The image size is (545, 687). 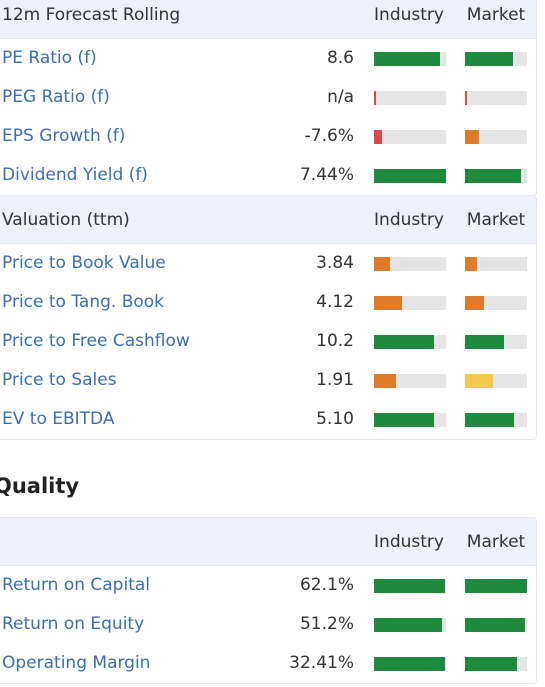 I want to click on metric-row: Return on Capital 62.1%, so click(x=268, y=585).